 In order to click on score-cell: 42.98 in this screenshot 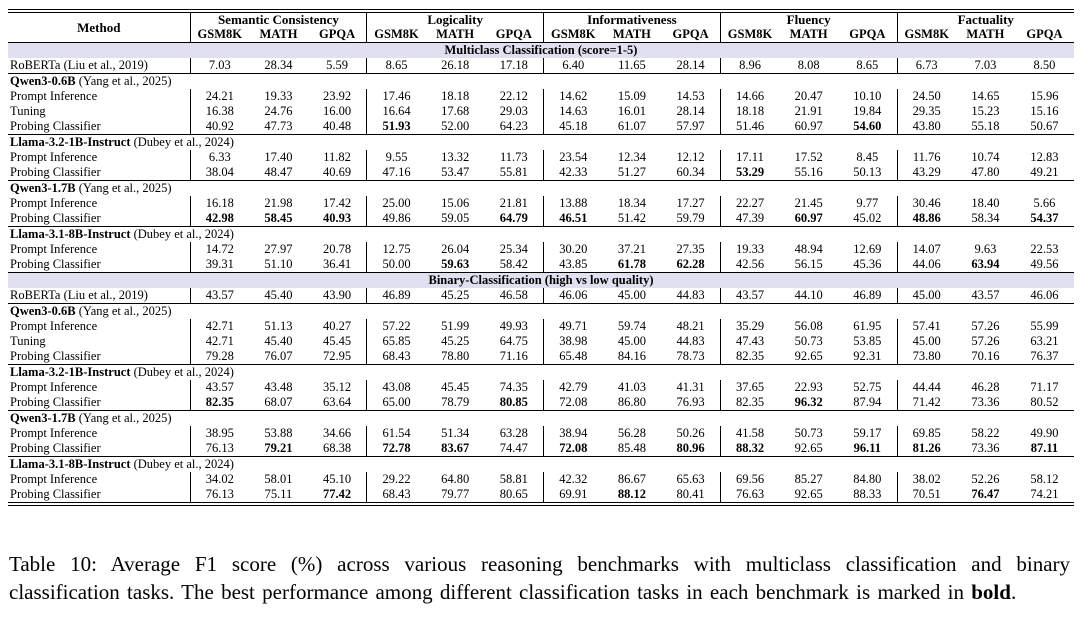, I will do `click(219, 218)`.